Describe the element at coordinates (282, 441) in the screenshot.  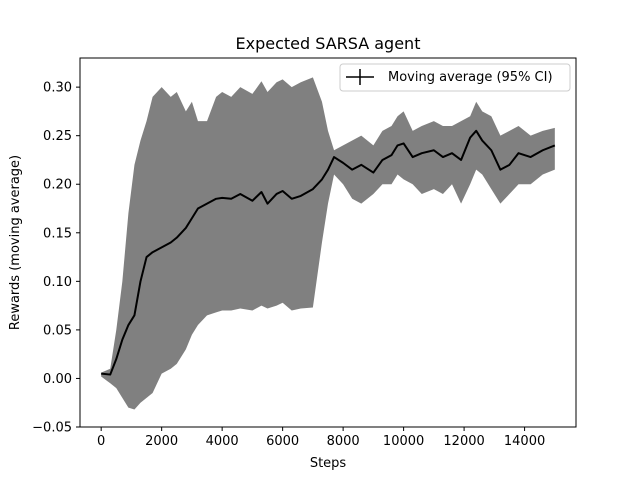
I see `x-tick-label: 6000` at that location.